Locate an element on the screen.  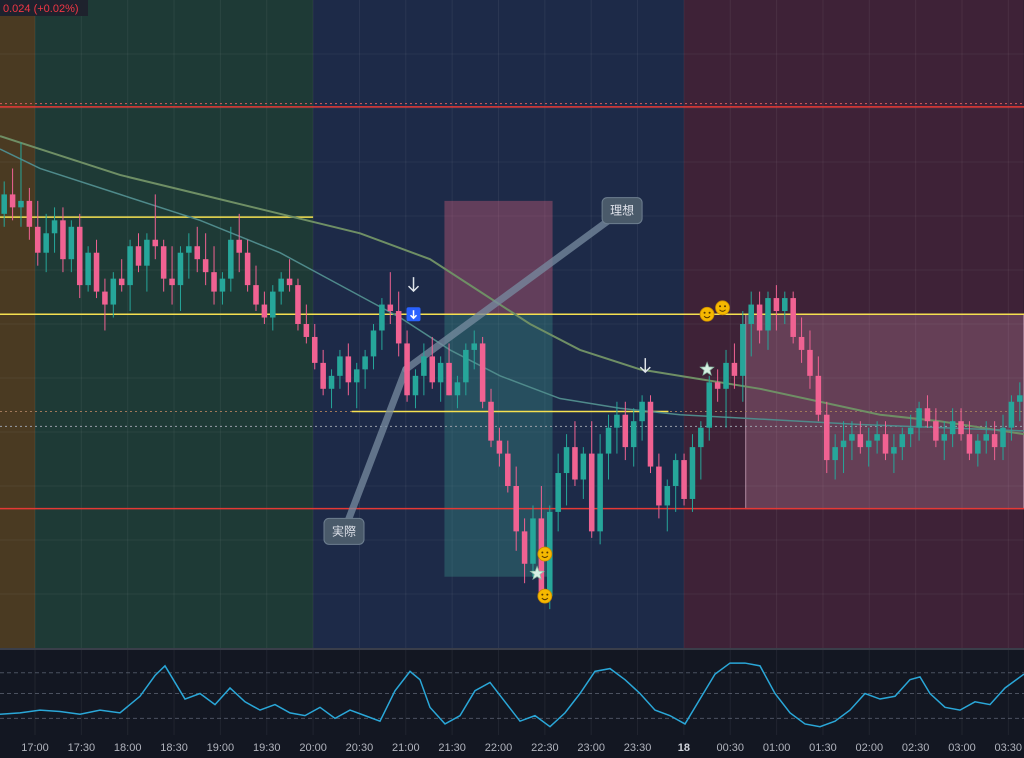
callout-0: 理想 is located at coordinates (622, 211).